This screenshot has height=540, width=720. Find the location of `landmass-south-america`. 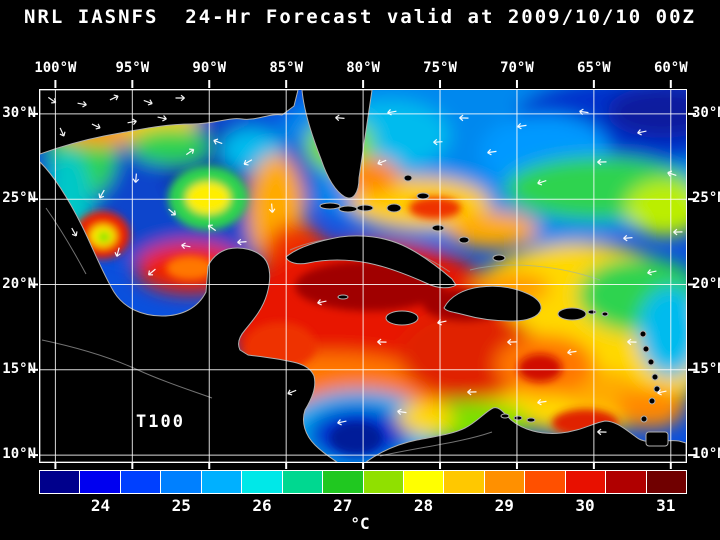

landmass-south-america is located at coordinates (525, 434).